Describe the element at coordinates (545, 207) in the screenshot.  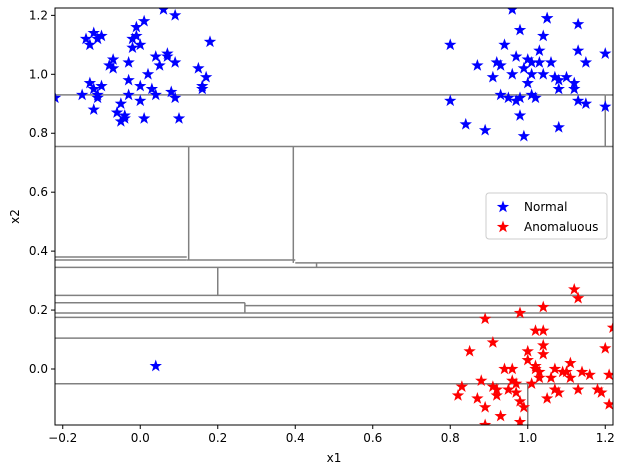
I see `legend-label-normal: Normal` at that location.